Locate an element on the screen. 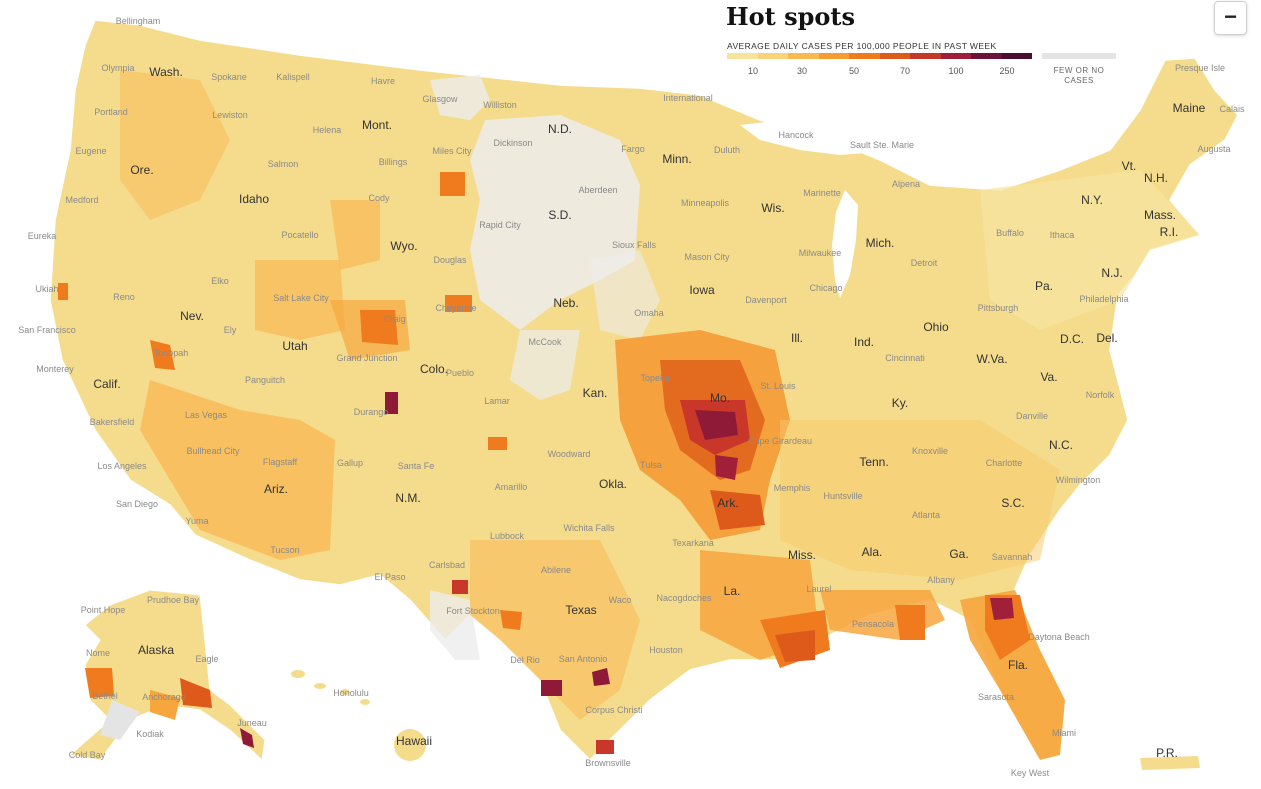 The image size is (1261, 789). city-label: Gallup is located at coordinates (350, 463).